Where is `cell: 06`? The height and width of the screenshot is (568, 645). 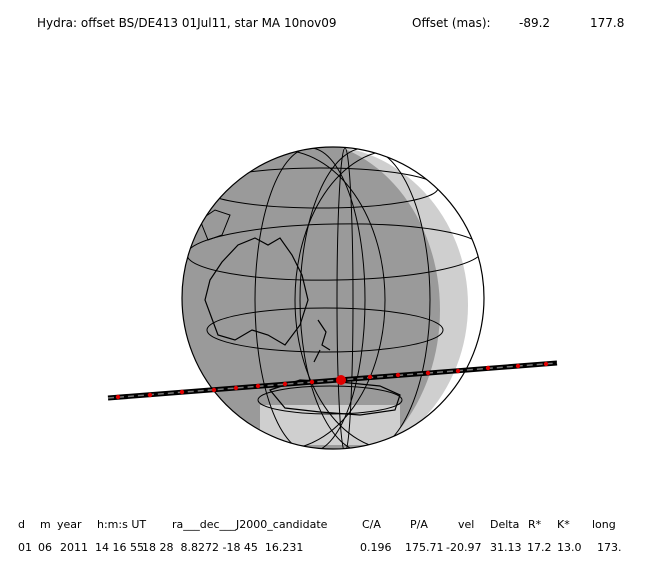 cell: 06 is located at coordinates (45, 547).